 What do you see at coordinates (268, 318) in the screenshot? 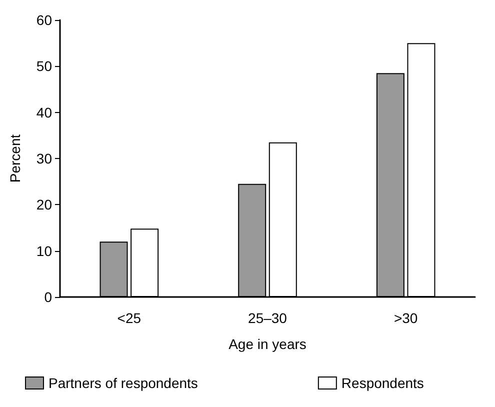
I see `x-tick-label: 25–30` at bounding box center [268, 318].